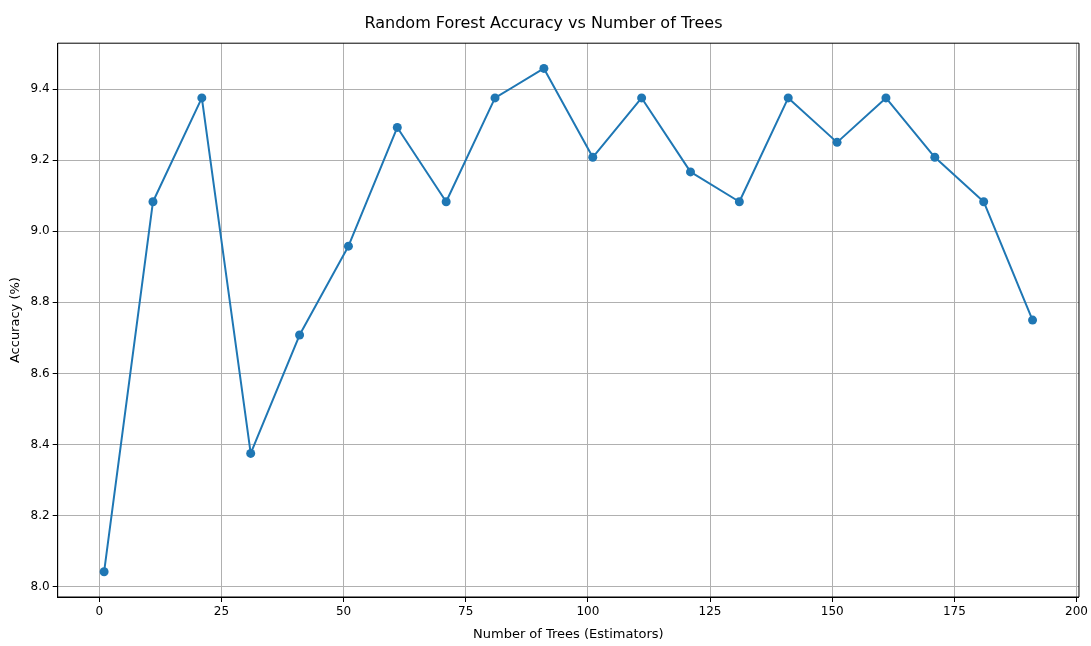 The height and width of the screenshot is (646, 1091). What do you see at coordinates (40, 372) in the screenshot?
I see `y-tick-label: 8.6` at bounding box center [40, 372].